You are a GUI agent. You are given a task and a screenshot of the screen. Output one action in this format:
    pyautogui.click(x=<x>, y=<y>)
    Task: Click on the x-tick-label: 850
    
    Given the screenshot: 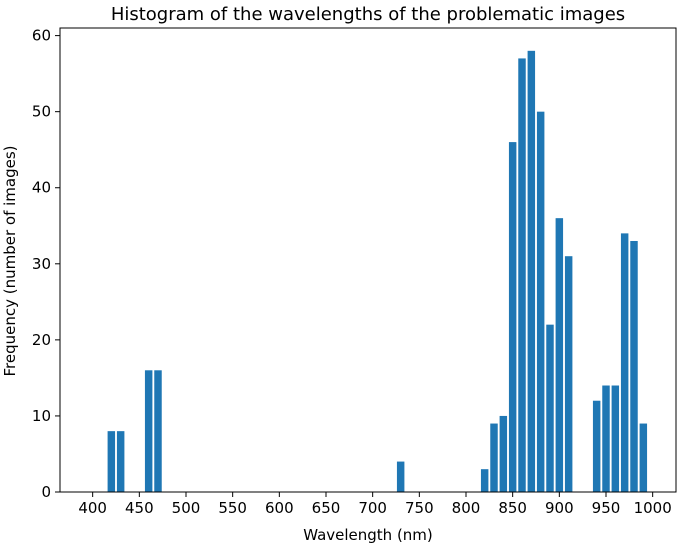 What is the action you would take?
    pyautogui.click(x=512, y=508)
    